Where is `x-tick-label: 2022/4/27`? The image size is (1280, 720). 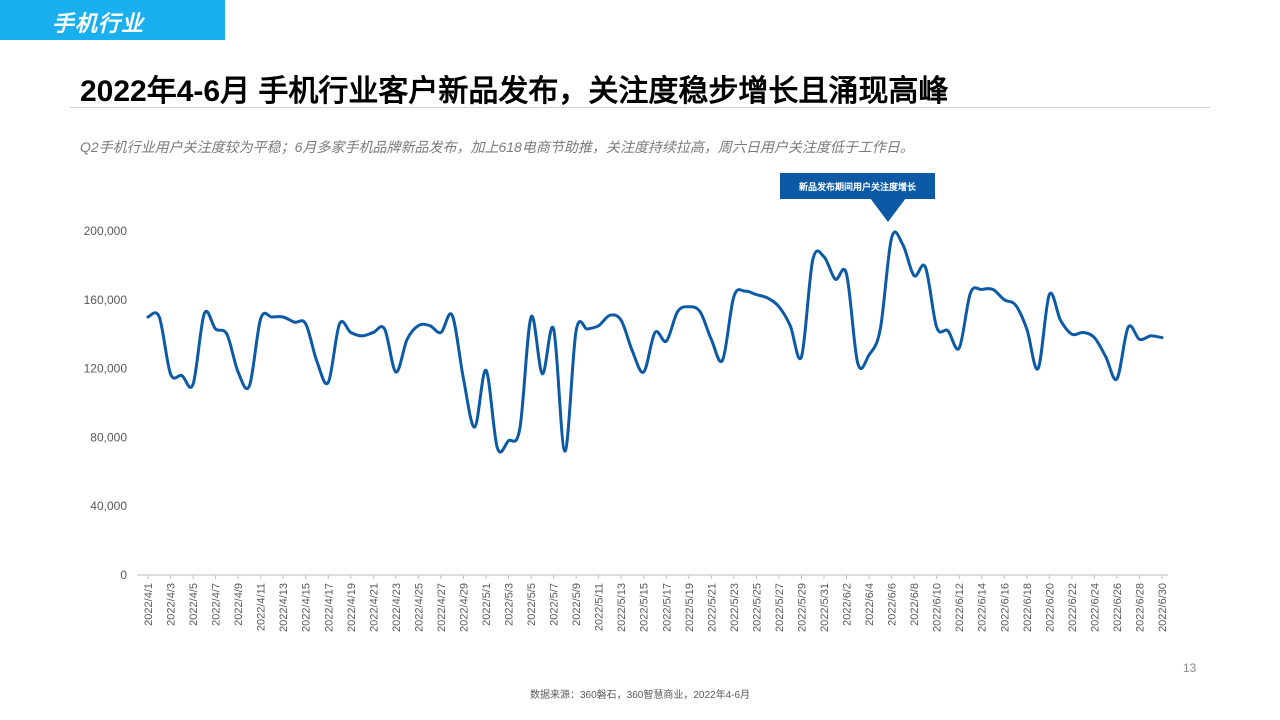 x-tick-label: 2022/4/27 is located at coordinates (442, 607).